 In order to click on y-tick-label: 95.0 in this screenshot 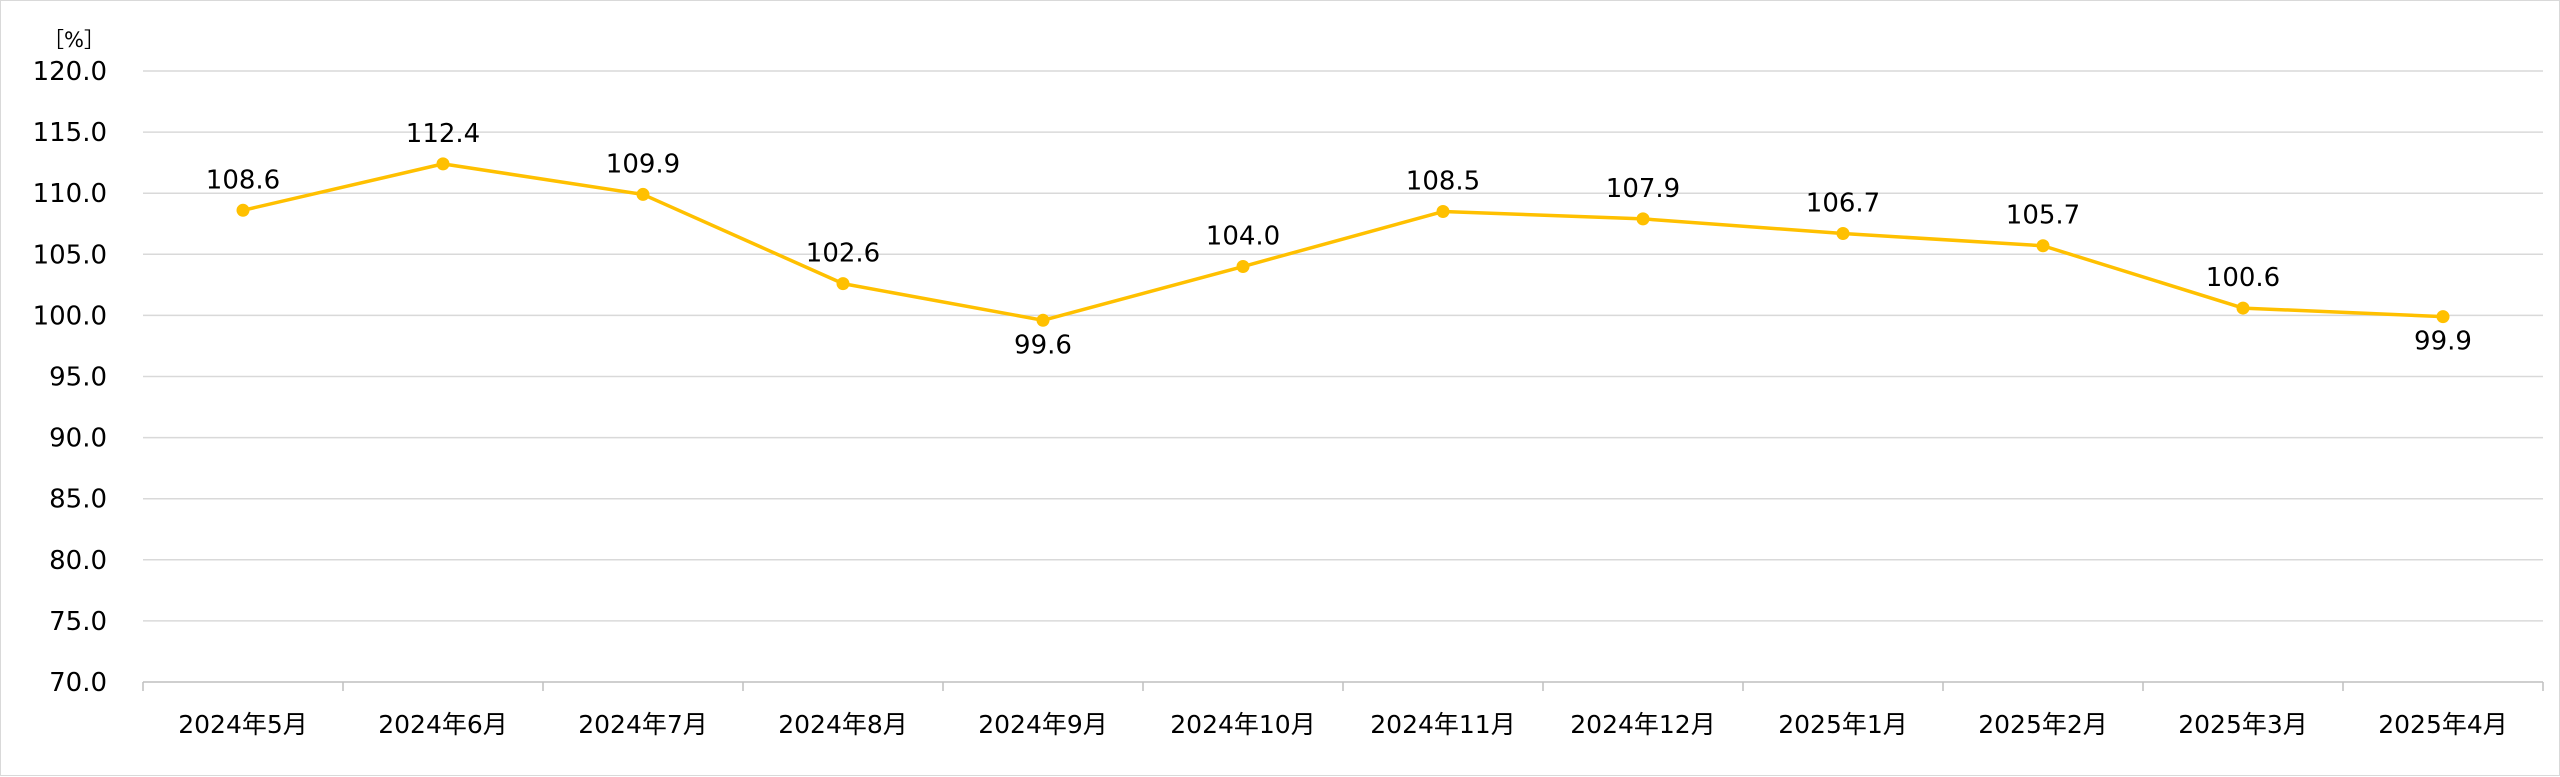, I will do `click(78, 378)`.